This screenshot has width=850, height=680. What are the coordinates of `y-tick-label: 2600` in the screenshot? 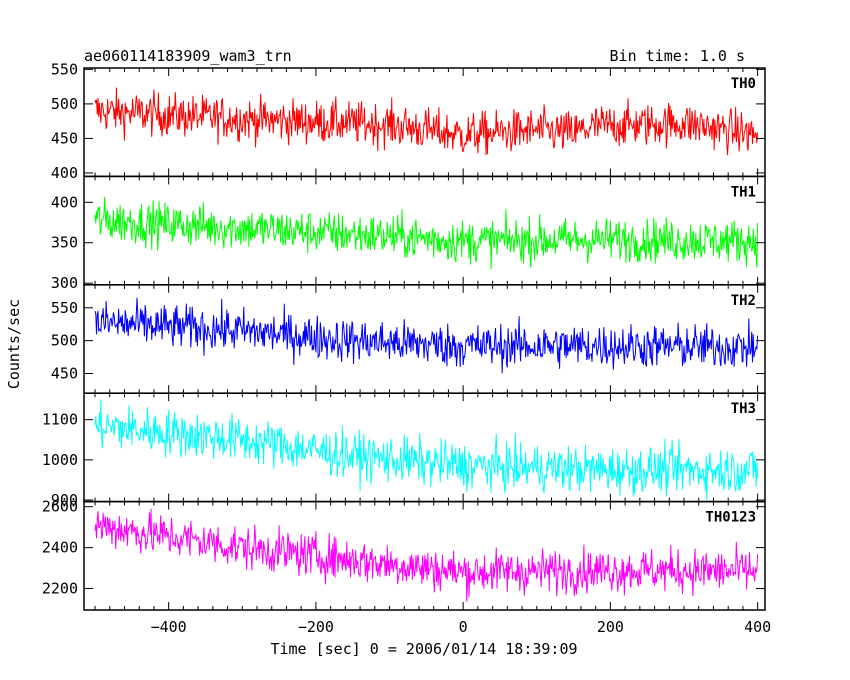 It's located at (60, 507).